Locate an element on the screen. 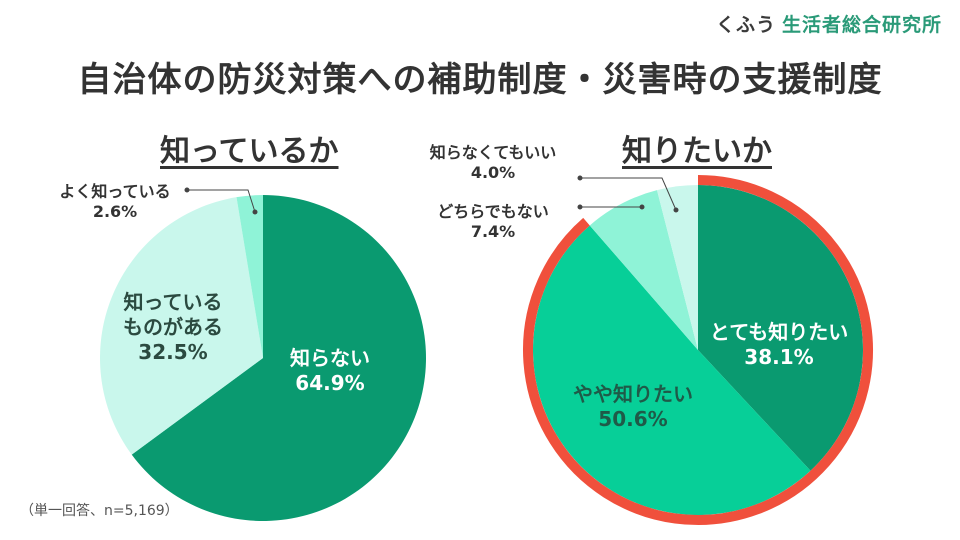  label-need-not-know: 知らなくてもいい 4.0% is located at coordinates (493, 162).